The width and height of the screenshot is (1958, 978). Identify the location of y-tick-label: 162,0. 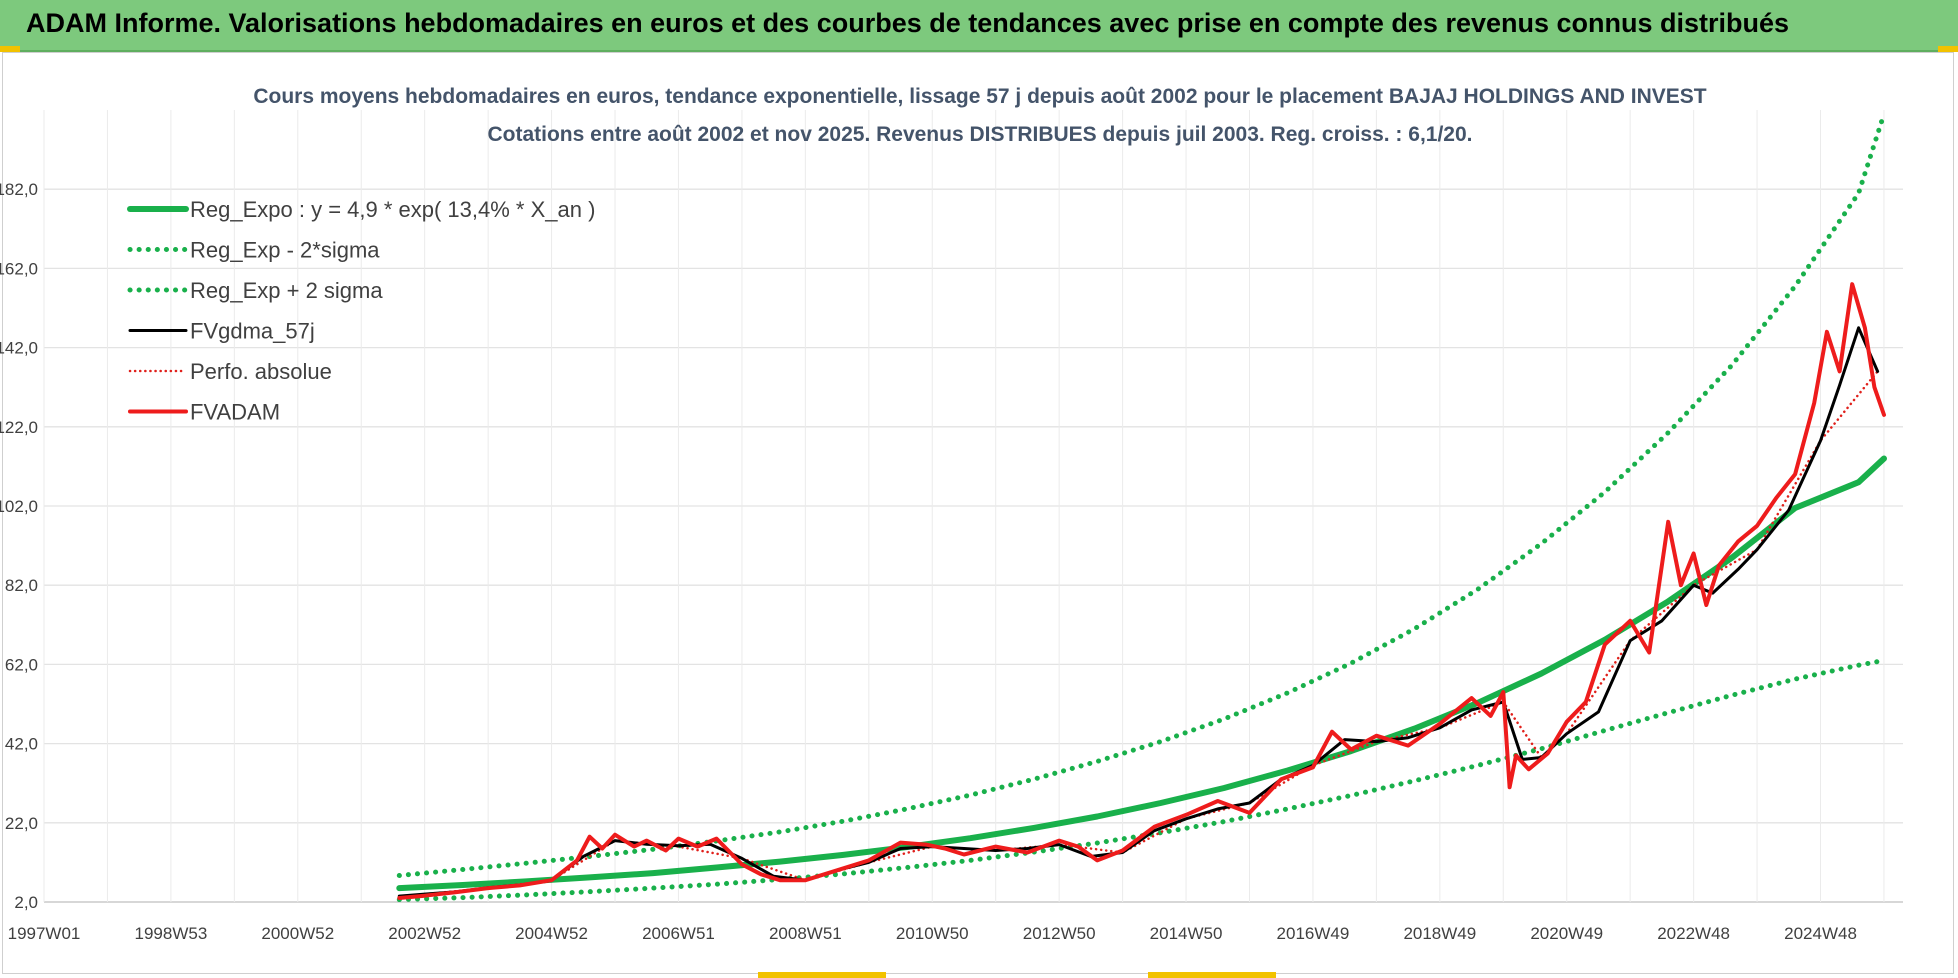
(19, 268).